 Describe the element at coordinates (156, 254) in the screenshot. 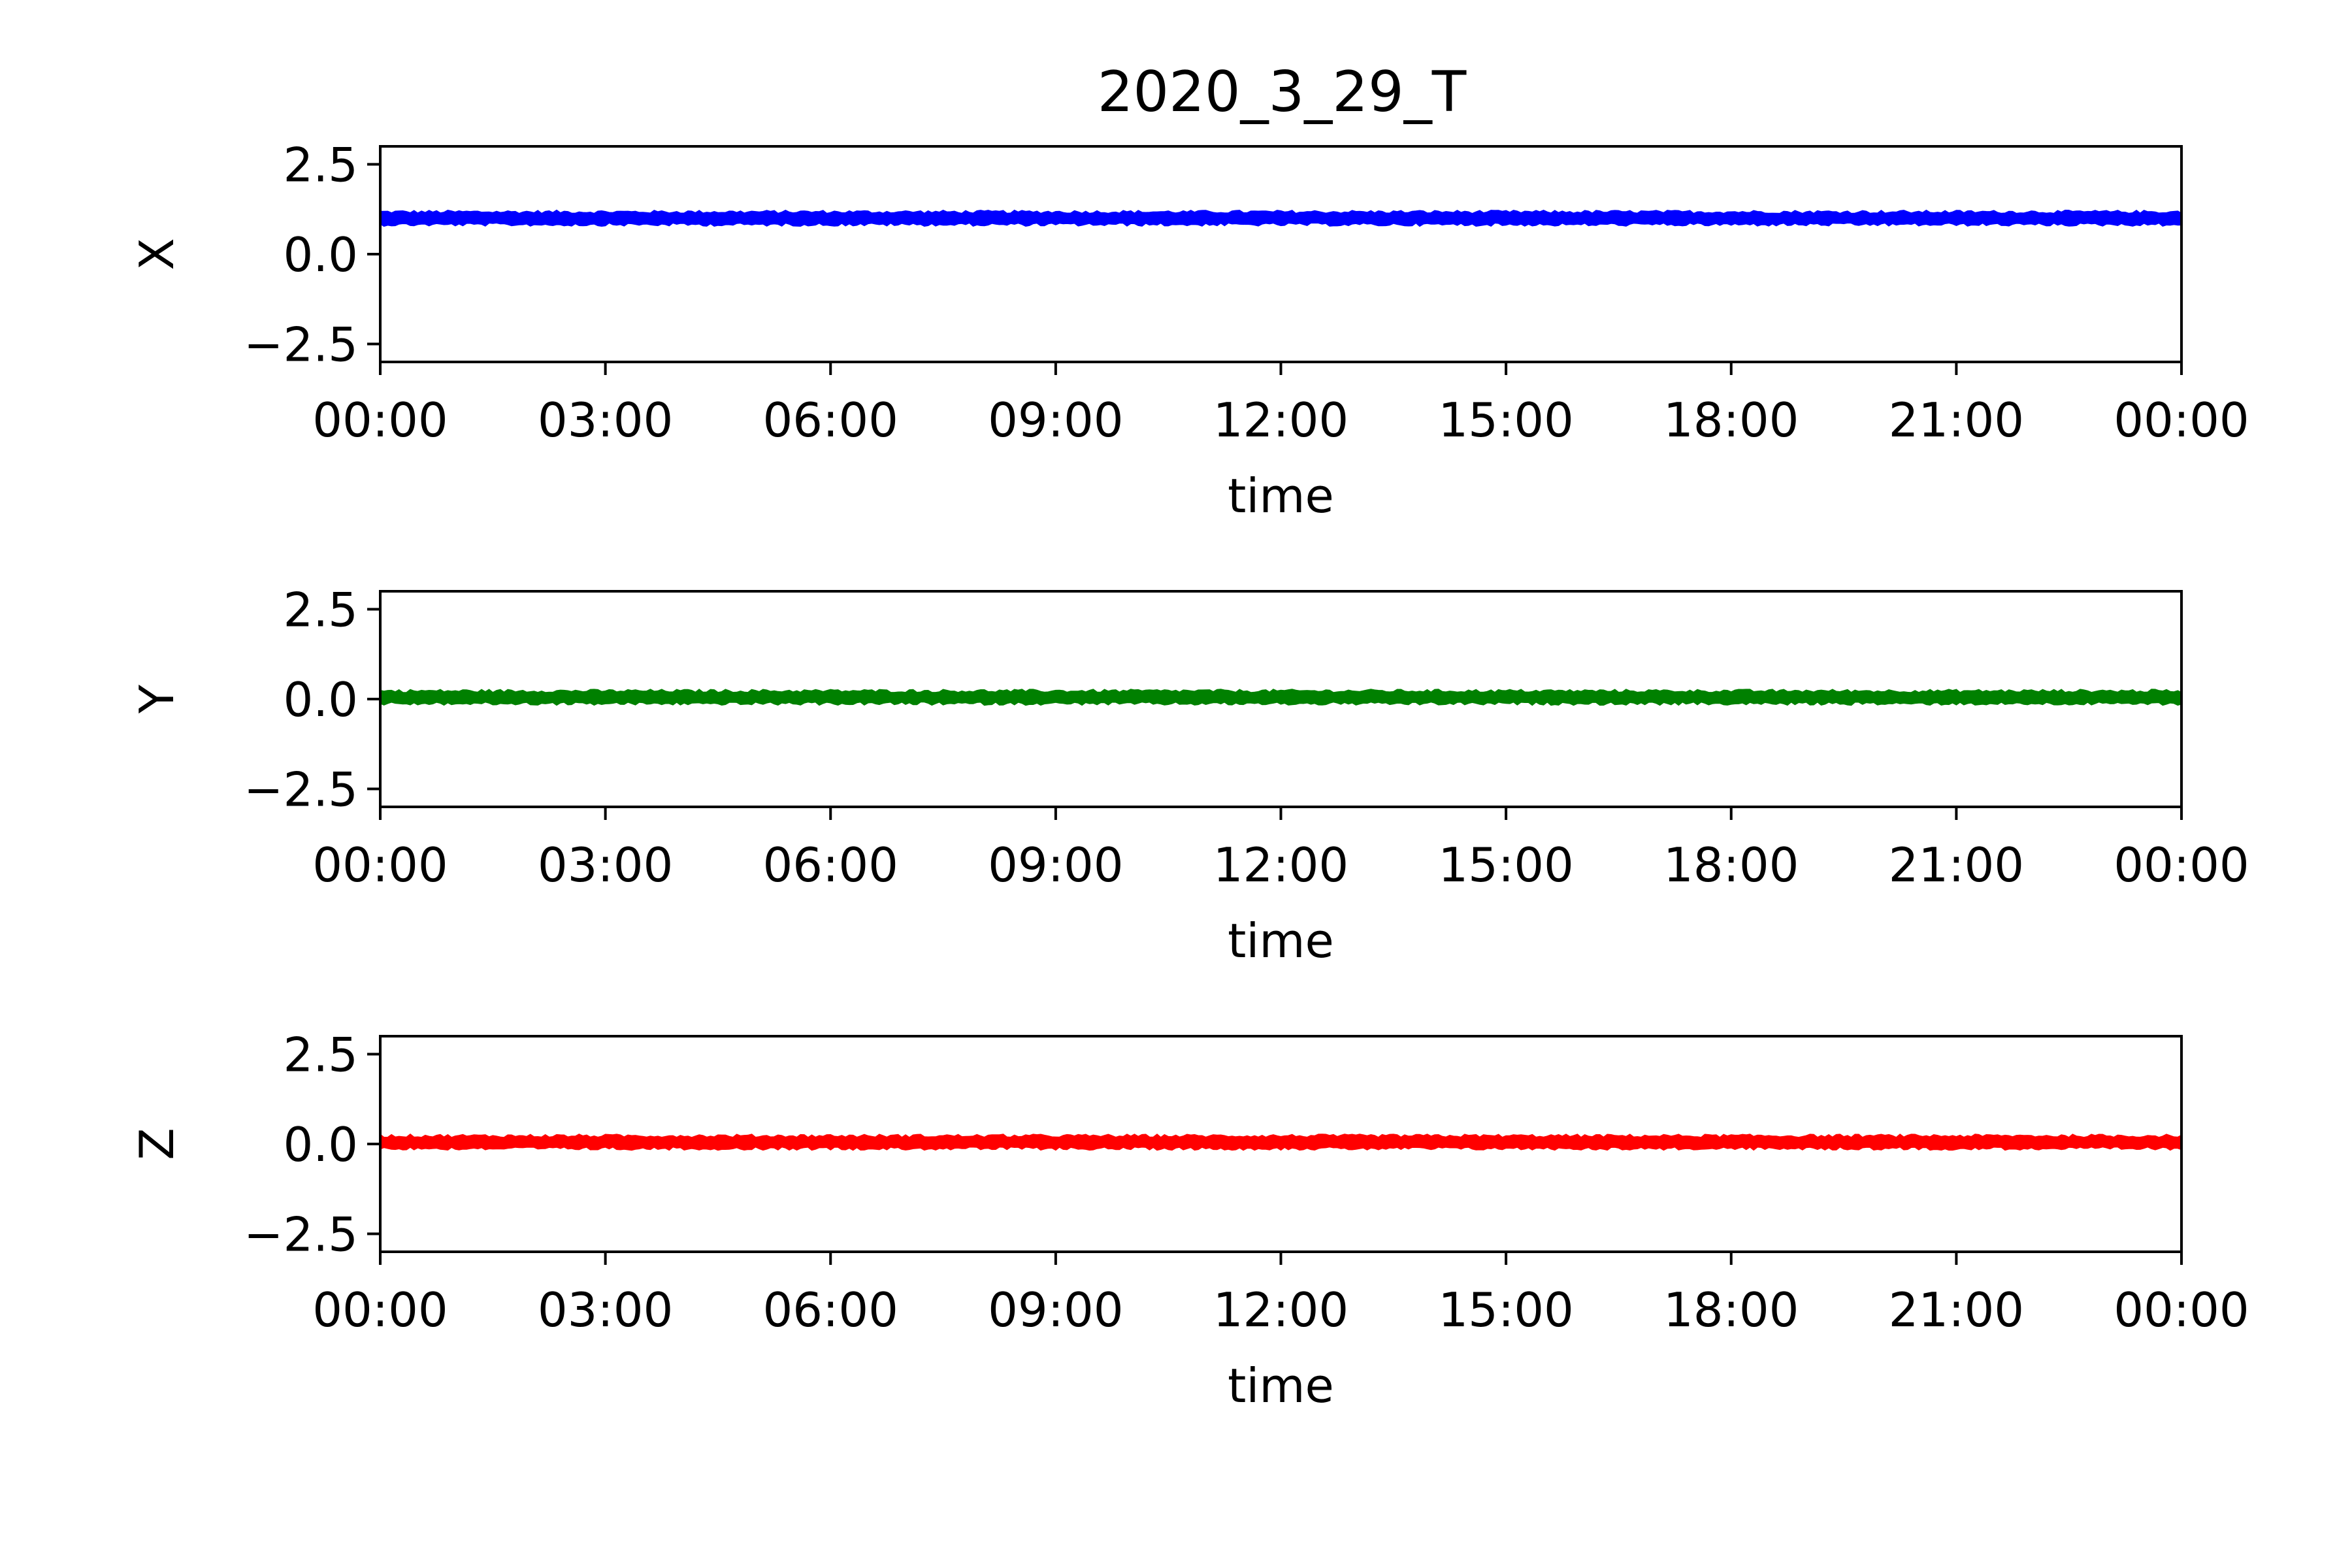

I see `y-axis-label: X` at that location.